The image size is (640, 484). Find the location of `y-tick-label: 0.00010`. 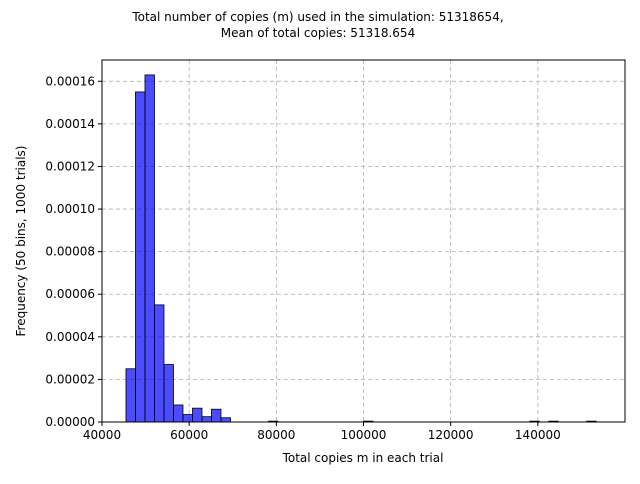

y-tick-label: 0.00010 is located at coordinates (70, 209).